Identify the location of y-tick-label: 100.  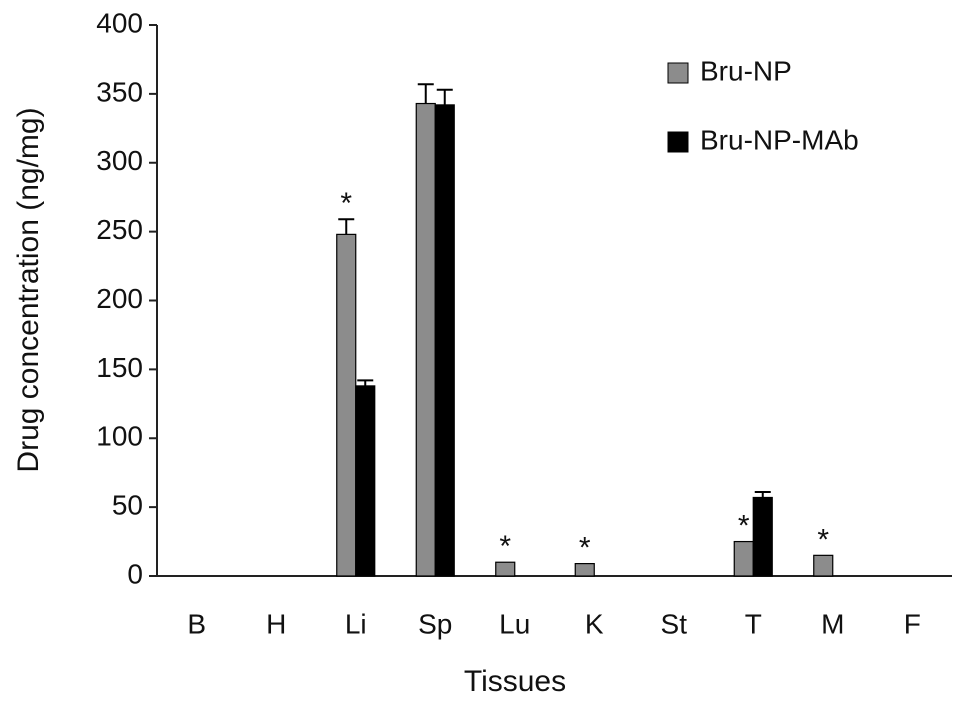
(119, 436).